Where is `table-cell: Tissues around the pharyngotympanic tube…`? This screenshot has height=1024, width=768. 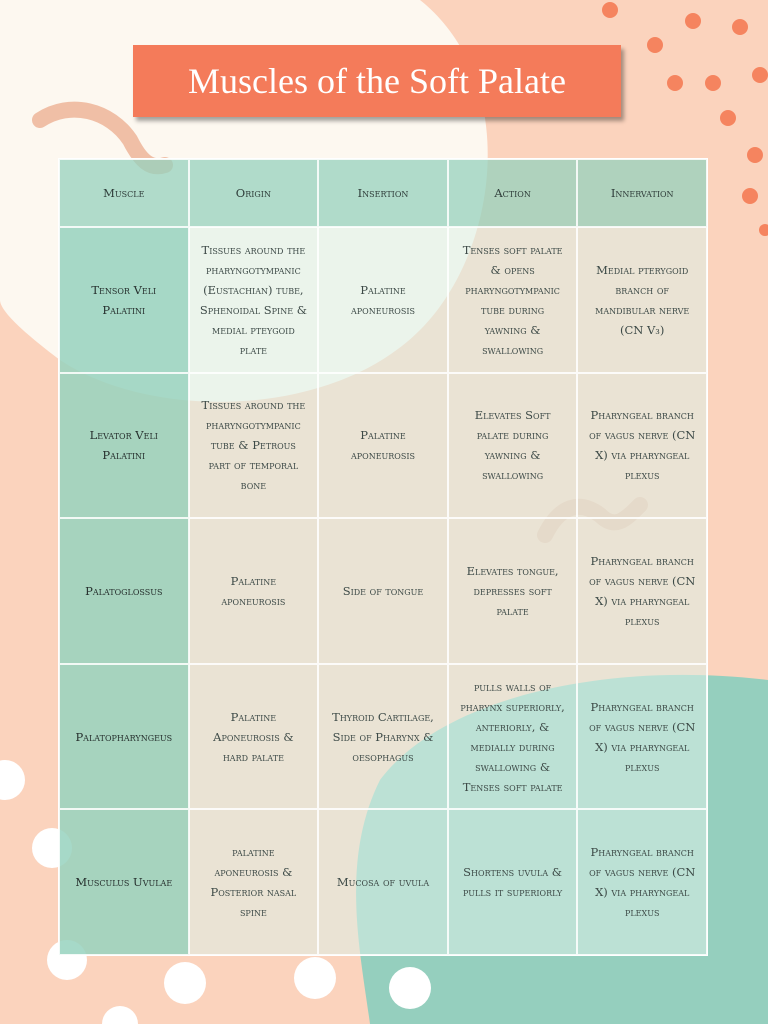 table-cell: Tissues around the pharyngotympanic tube… is located at coordinates (253, 445).